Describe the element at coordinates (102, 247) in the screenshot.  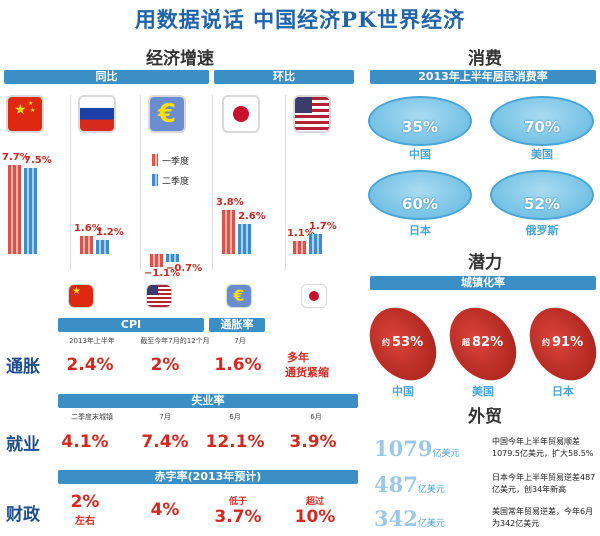
I see `growth-bar-2-q2` at that location.